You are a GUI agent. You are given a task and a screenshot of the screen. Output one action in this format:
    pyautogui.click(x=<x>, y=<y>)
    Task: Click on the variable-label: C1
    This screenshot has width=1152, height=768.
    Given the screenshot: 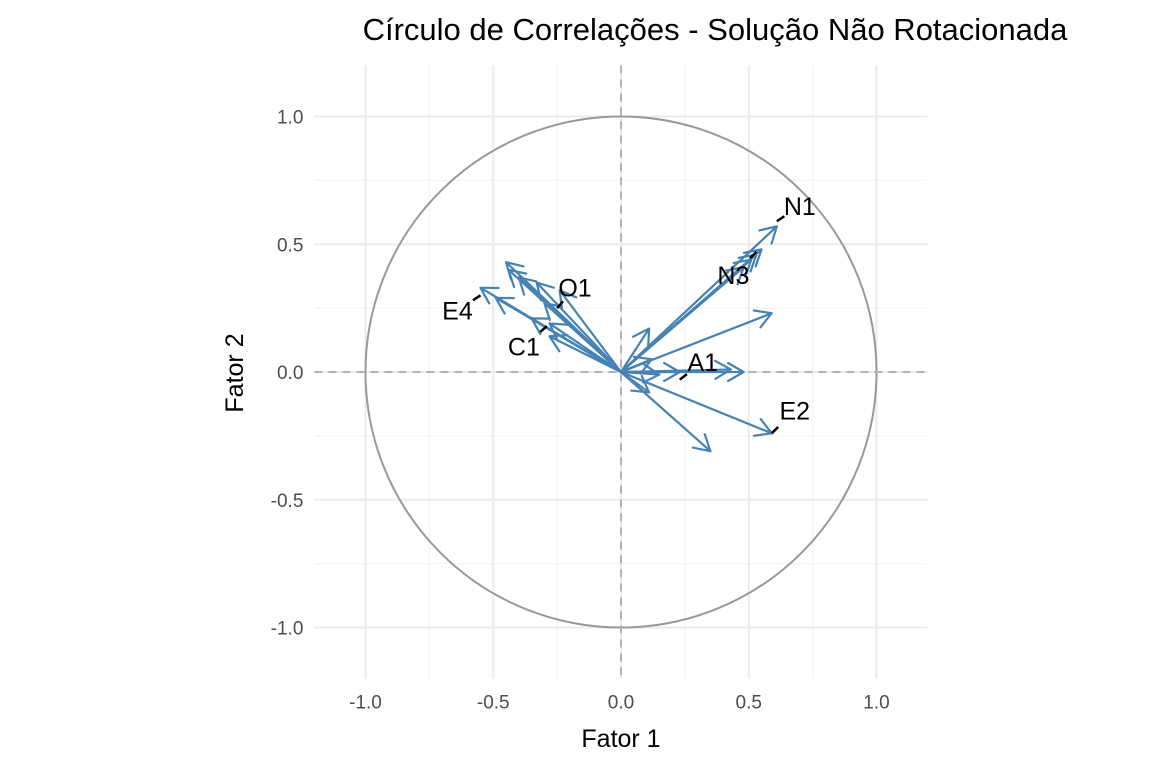 What is the action you would take?
    pyautogui.click(x=524, y=347)
    